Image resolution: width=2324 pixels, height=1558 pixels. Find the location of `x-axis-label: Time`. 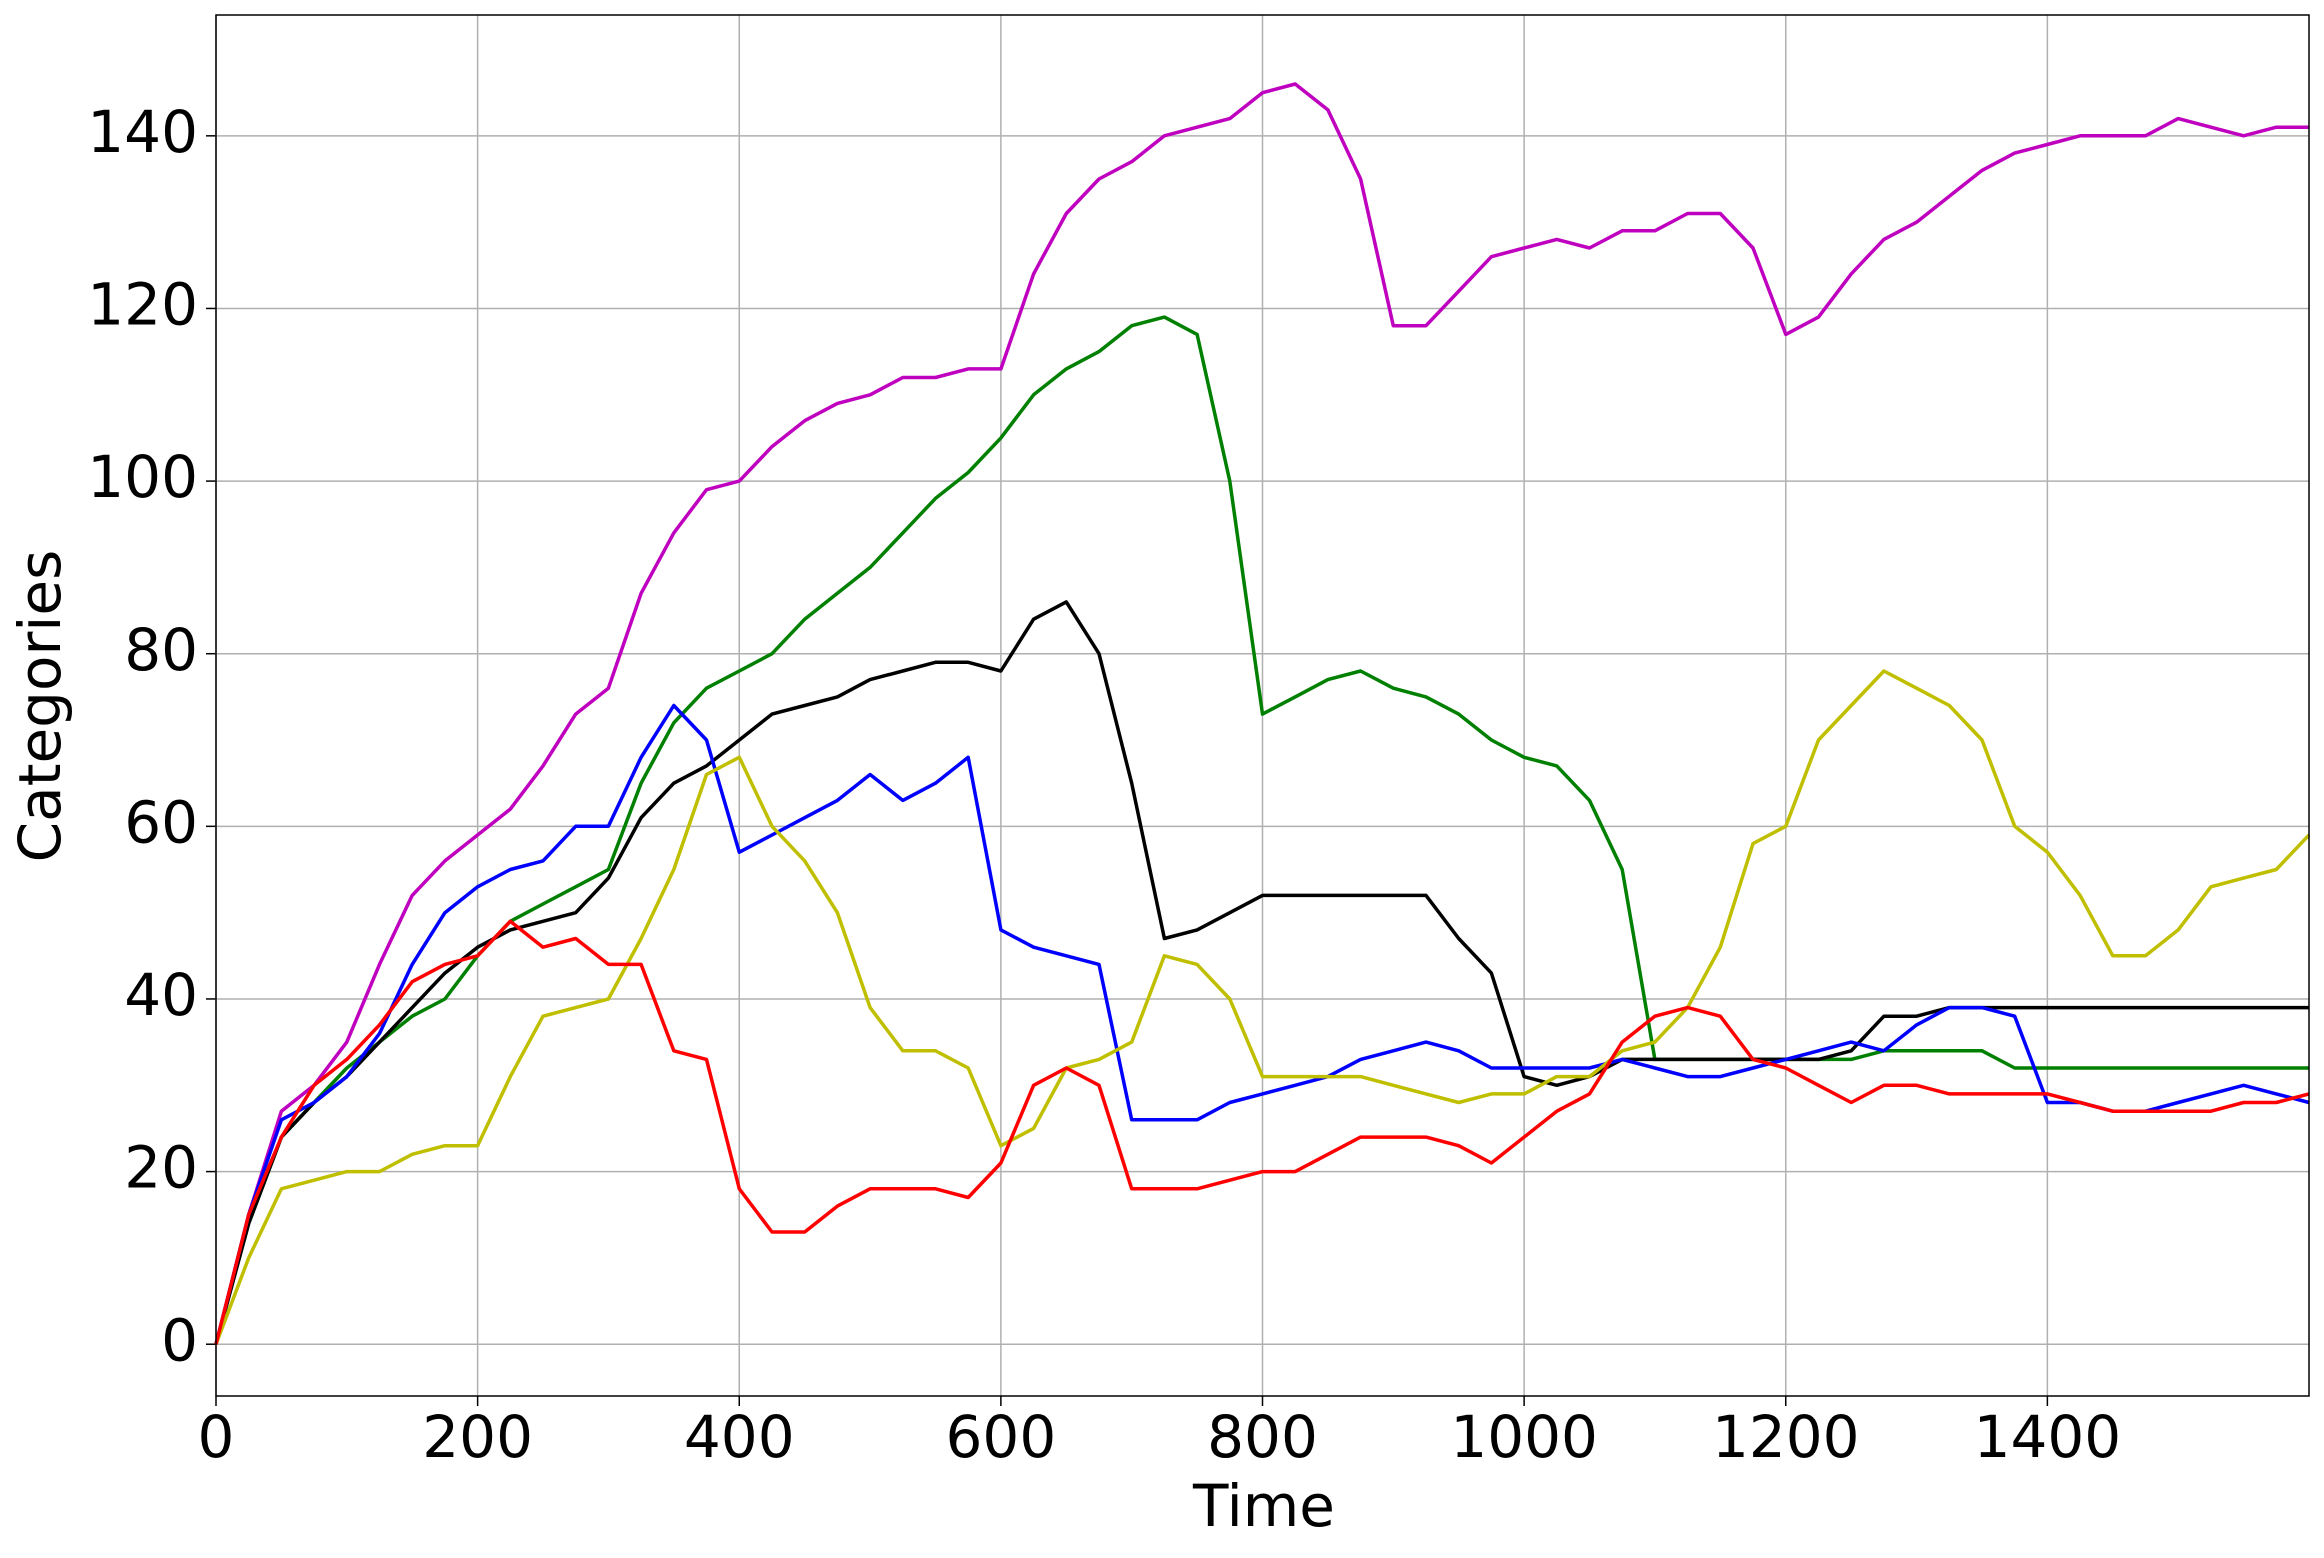

x-axis-label: Time is located at coordinates (1263, 1506).